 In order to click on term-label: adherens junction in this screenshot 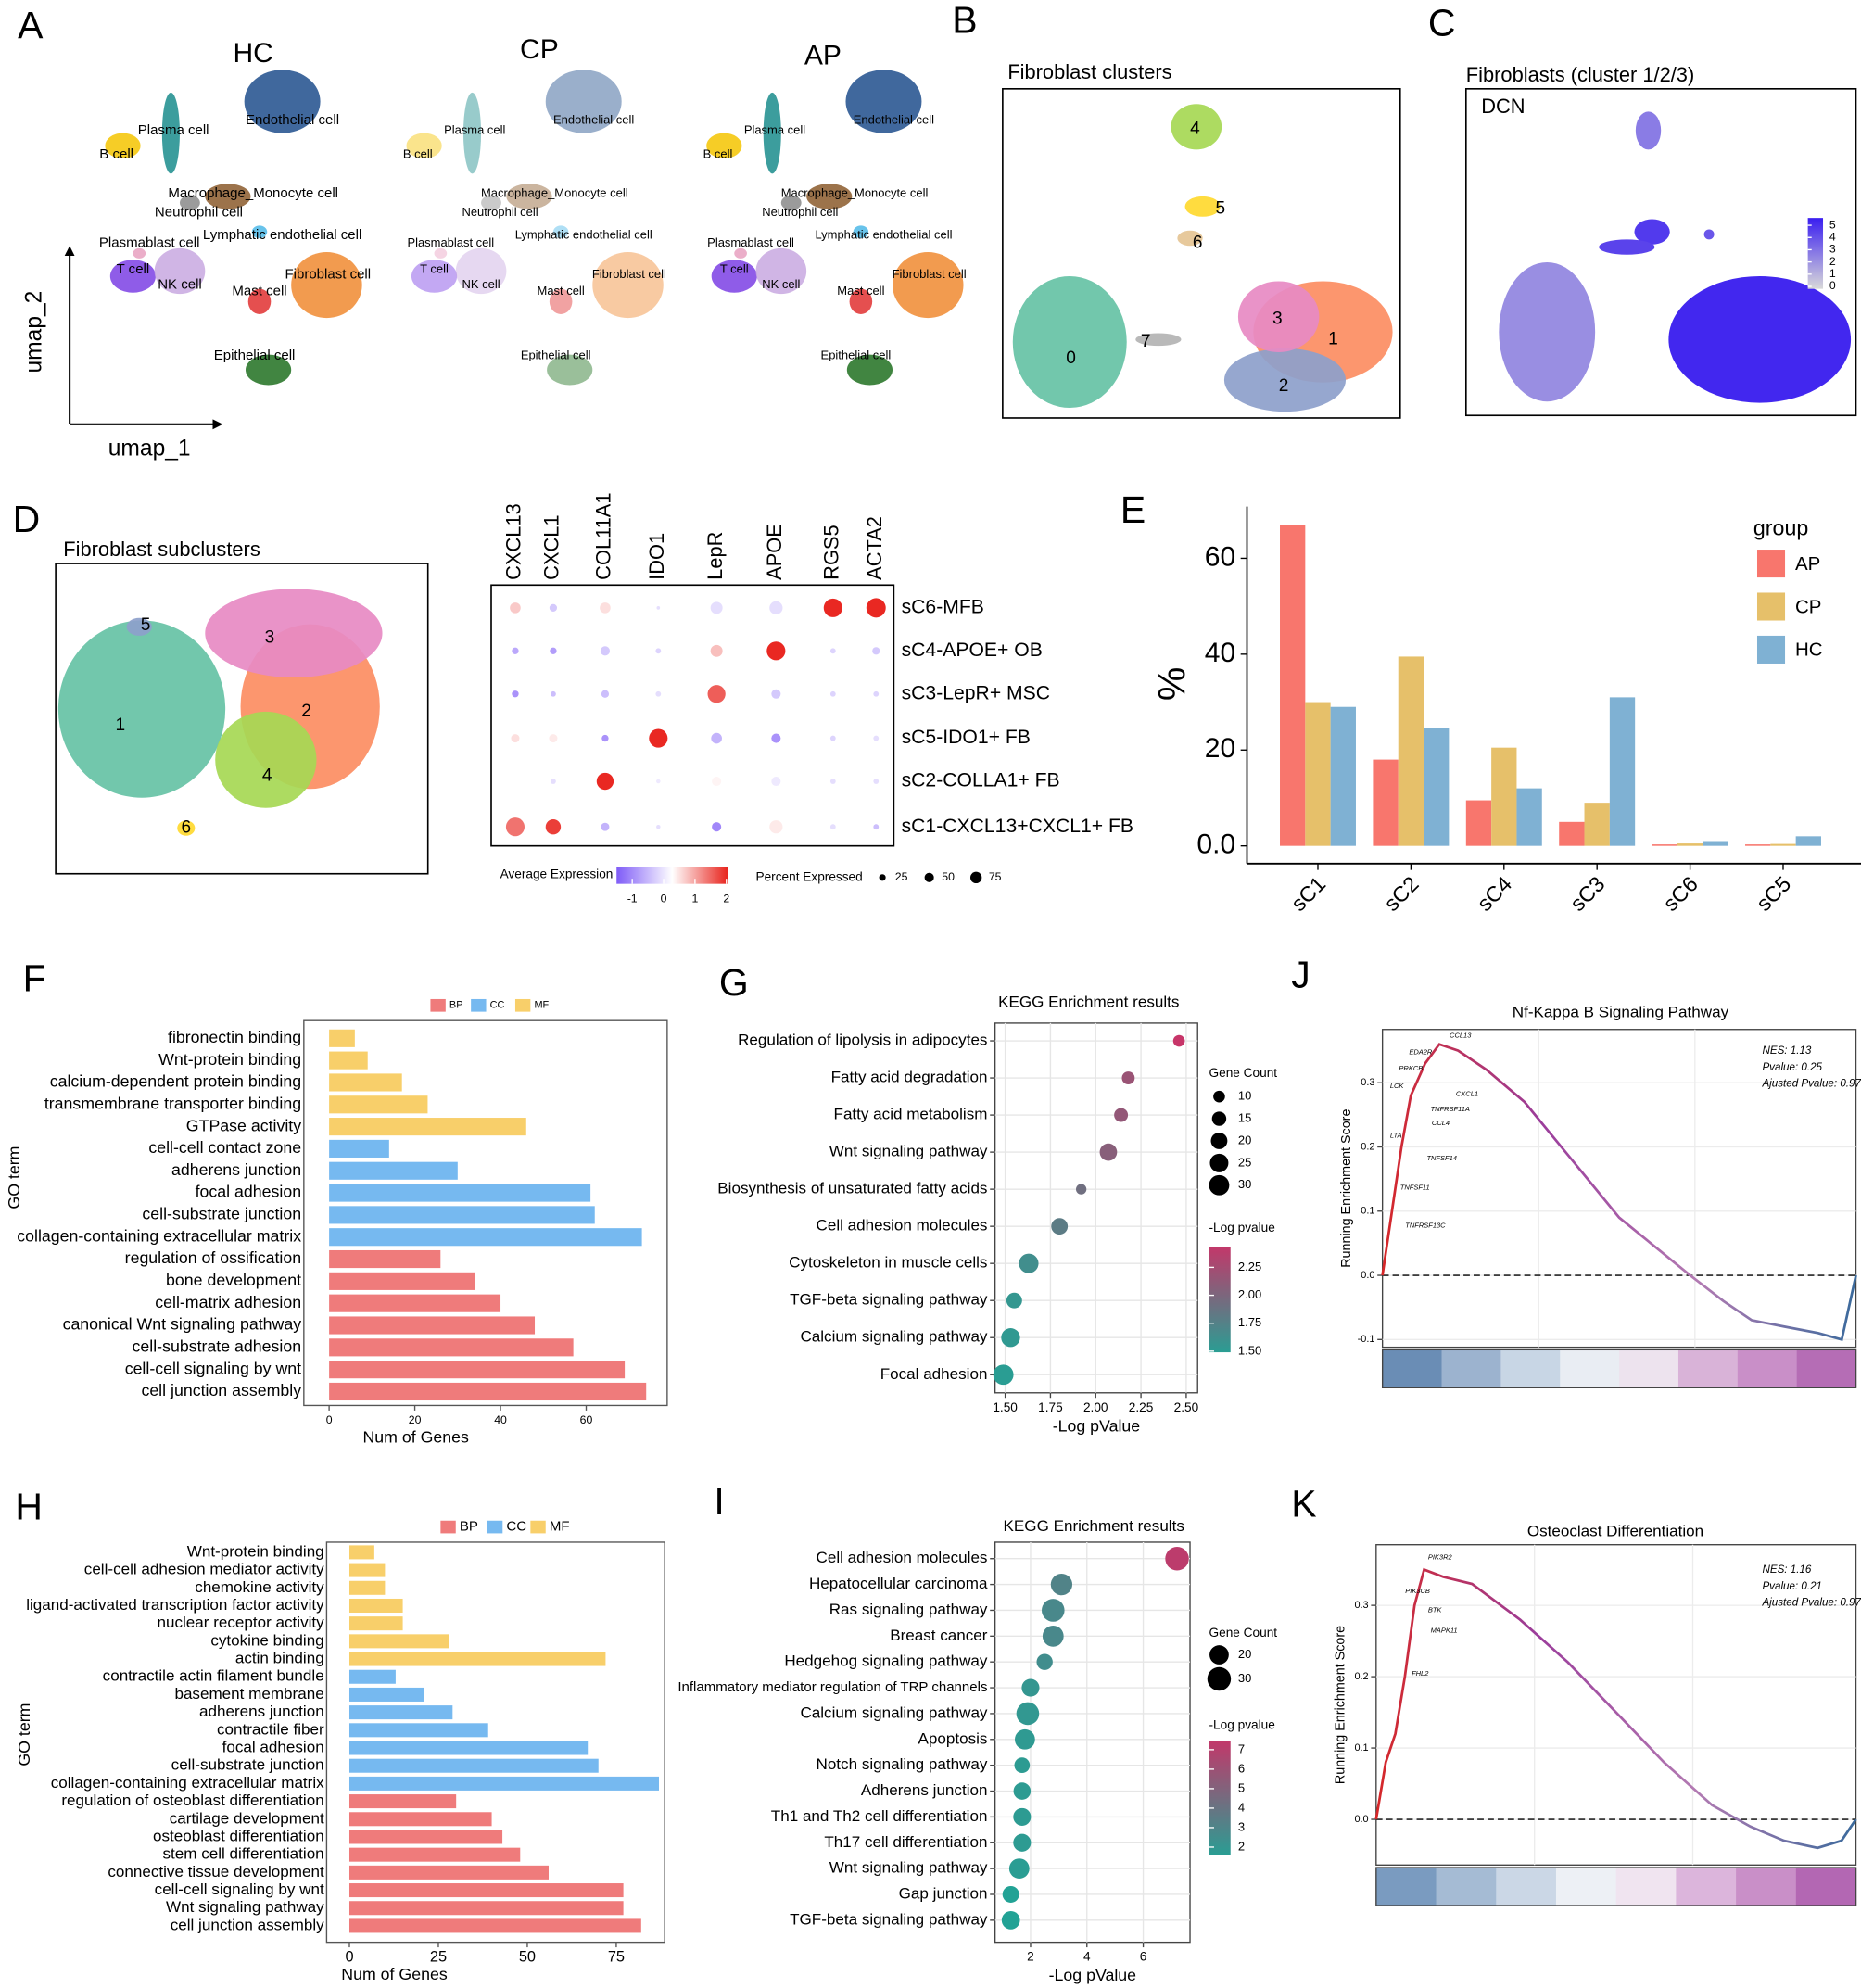, I will do `click(261, 1712)`.